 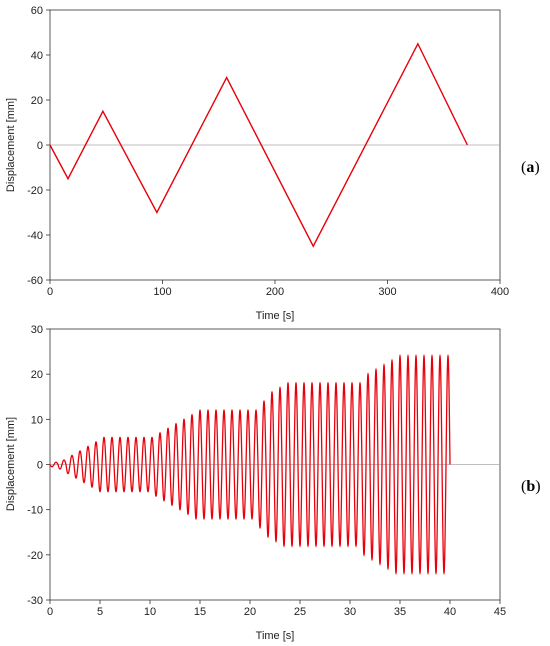 I want to click on y-tick-label-b: 10, so click(x=37, y=420).